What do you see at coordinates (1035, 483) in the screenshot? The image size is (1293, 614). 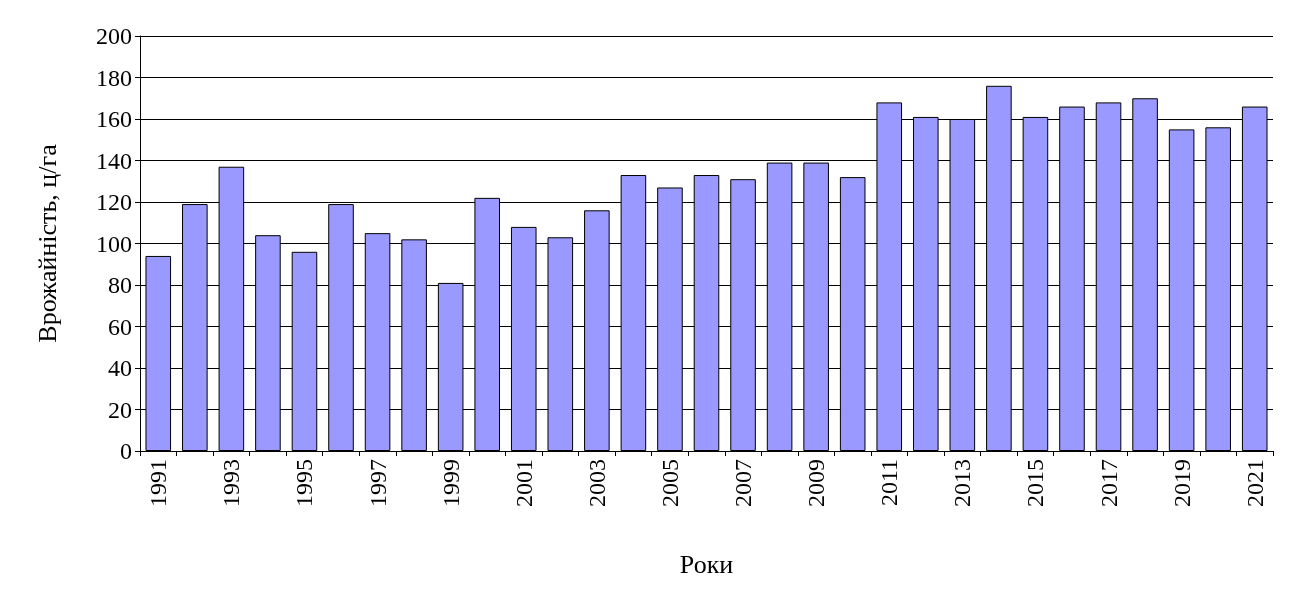 I see `x-tick-label: 2015` at bounding box center [1035, 483].